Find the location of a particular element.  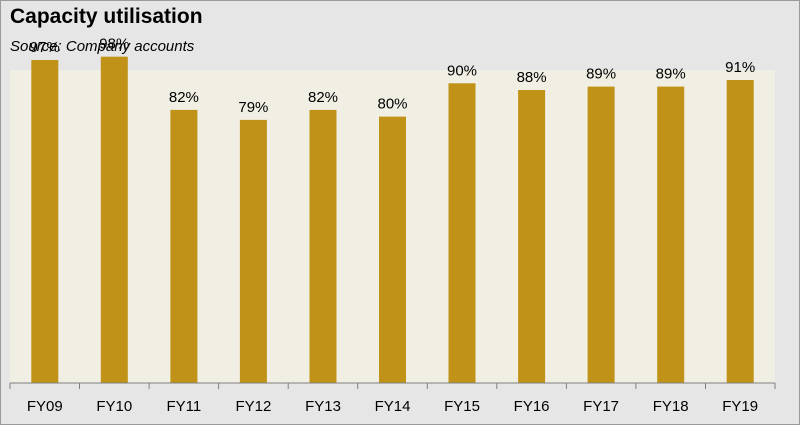

bar-fy18 is located at coordinates (671, 234).